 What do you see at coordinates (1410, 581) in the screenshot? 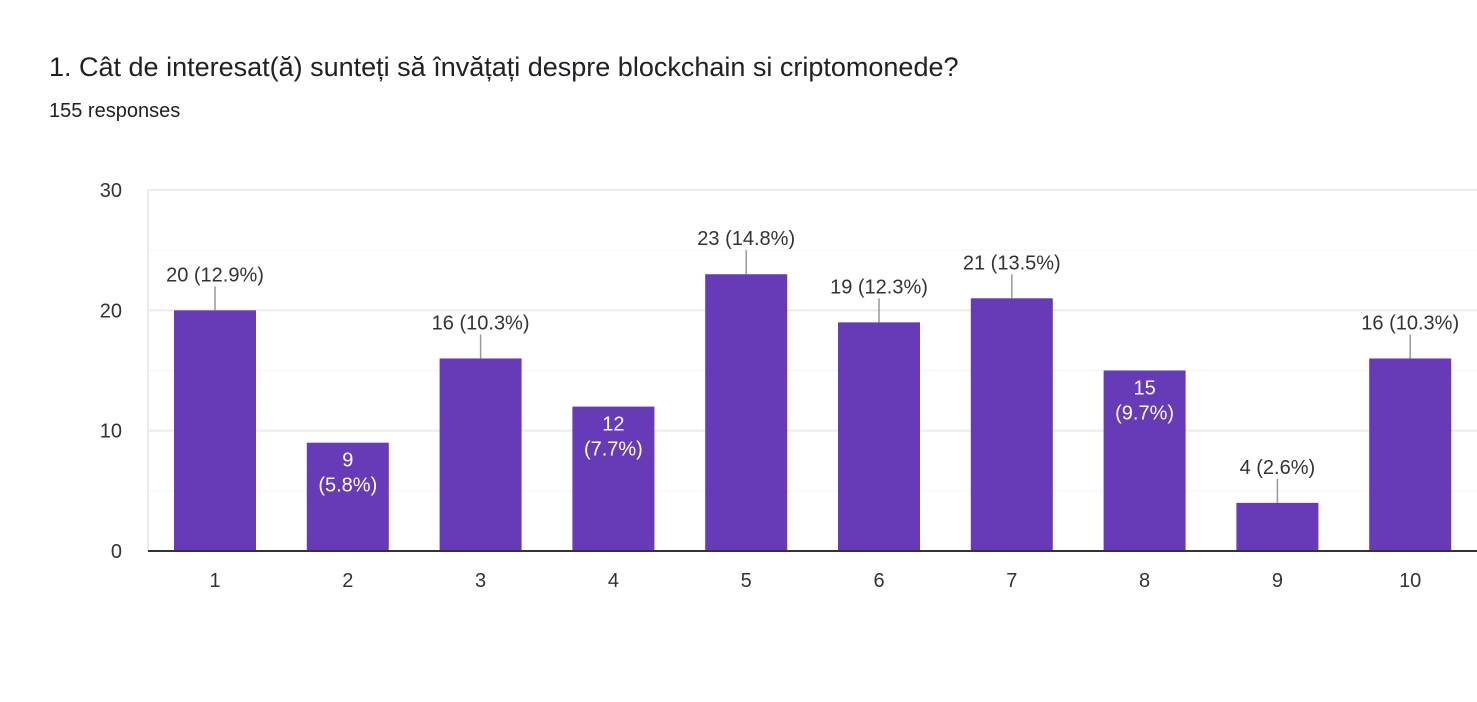
I see `x-tick-label: 10` at bounding box center [1410, 581].